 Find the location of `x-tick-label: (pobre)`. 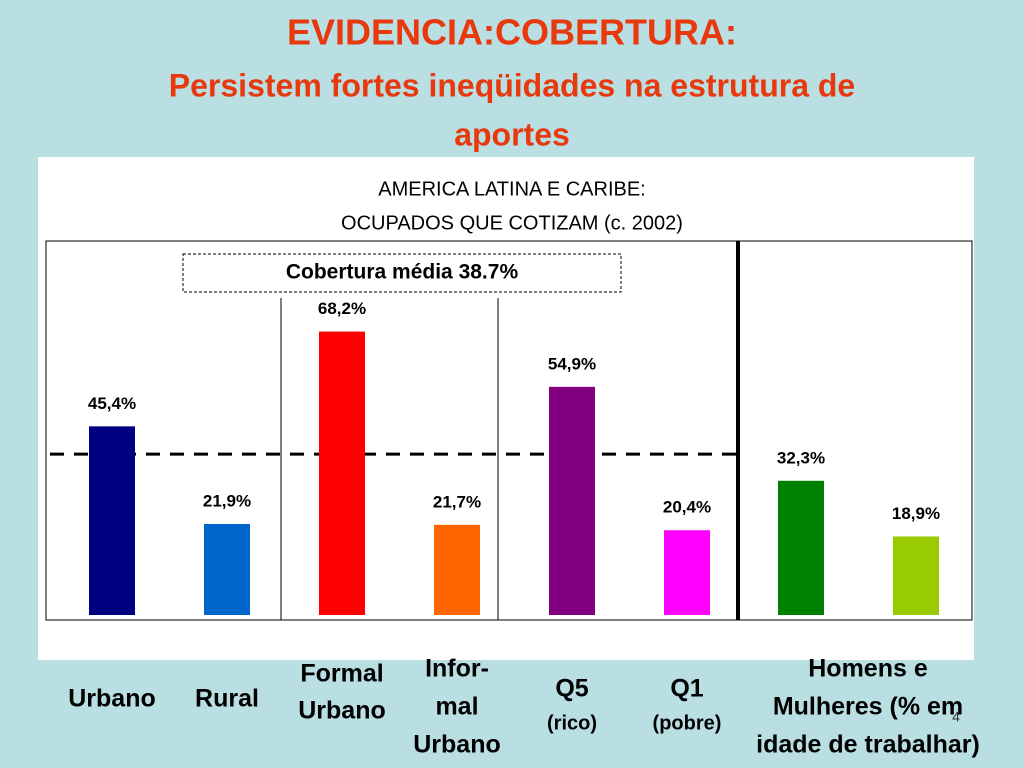

x-tick-label: (pobre) is located at coordinates (687, 723).